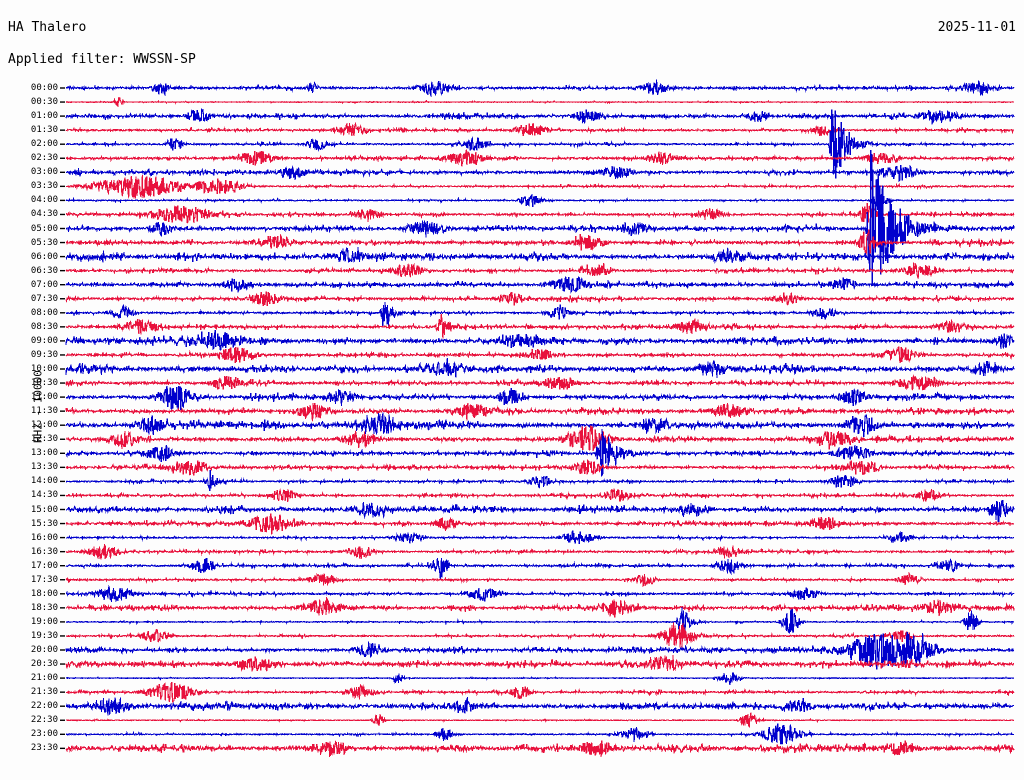 This screenshot has width=1024, height=780. What do you see at coordinates (44, 312) in the screenshot?
I see `time-label: 08:00` at bounding box center [44, 312].